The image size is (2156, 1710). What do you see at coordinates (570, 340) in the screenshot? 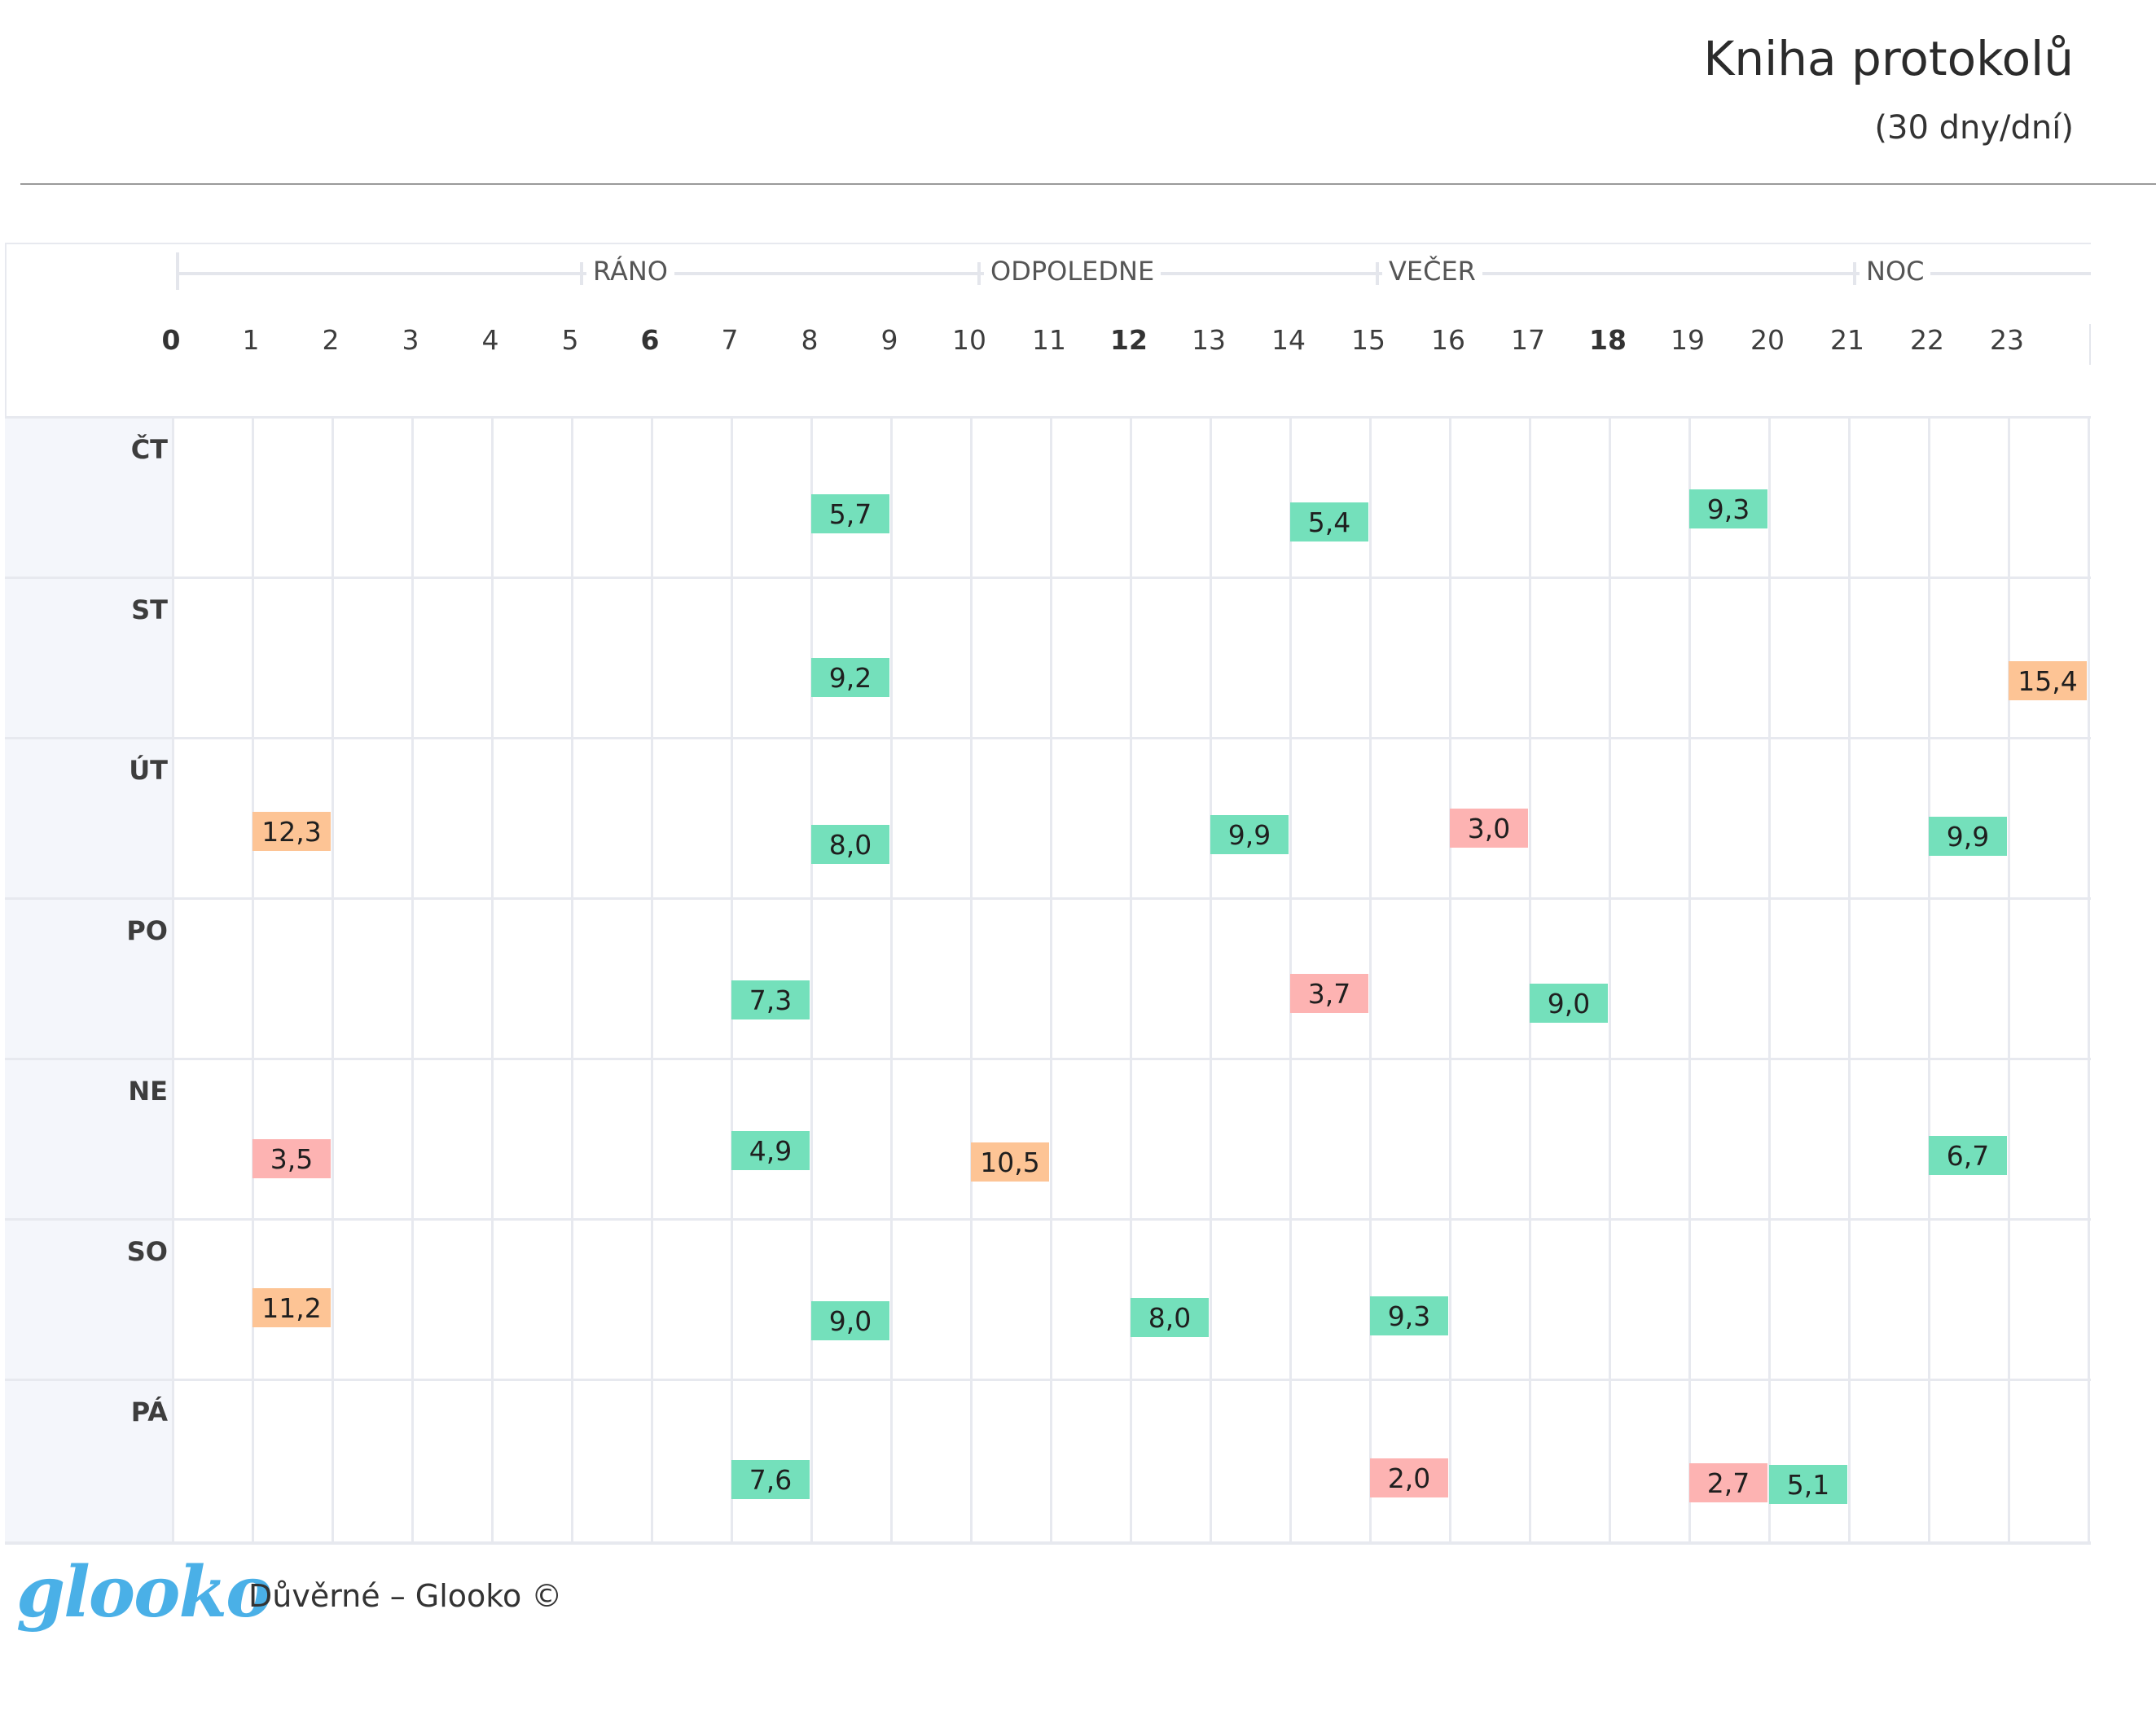
I see `hour-label-5: 5` at bounding box center [570, 340].